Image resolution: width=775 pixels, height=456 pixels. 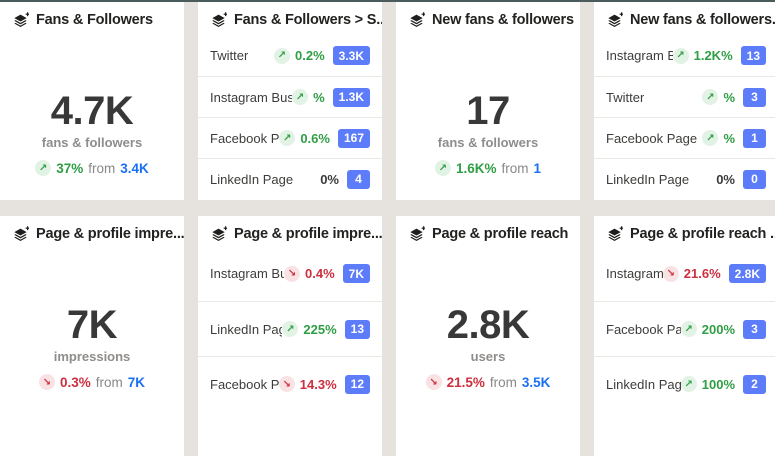 I want to click on kpi-block: 7K impressions, so click(x=92, y=334).